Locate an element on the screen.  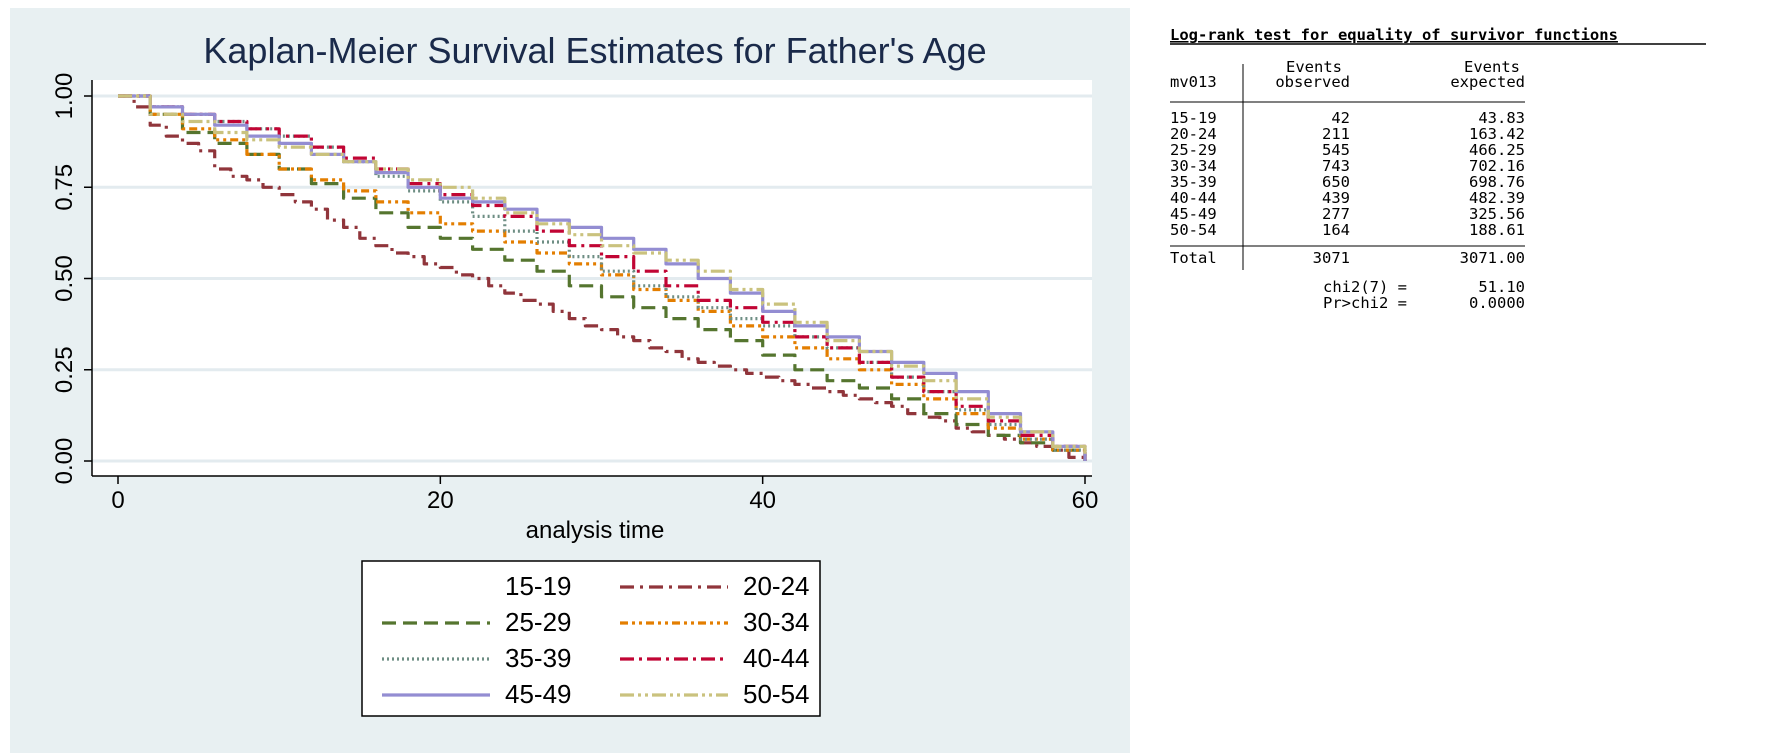
logrank-row: 40-44 439 482.39 is located at coordinates (1347, 198).